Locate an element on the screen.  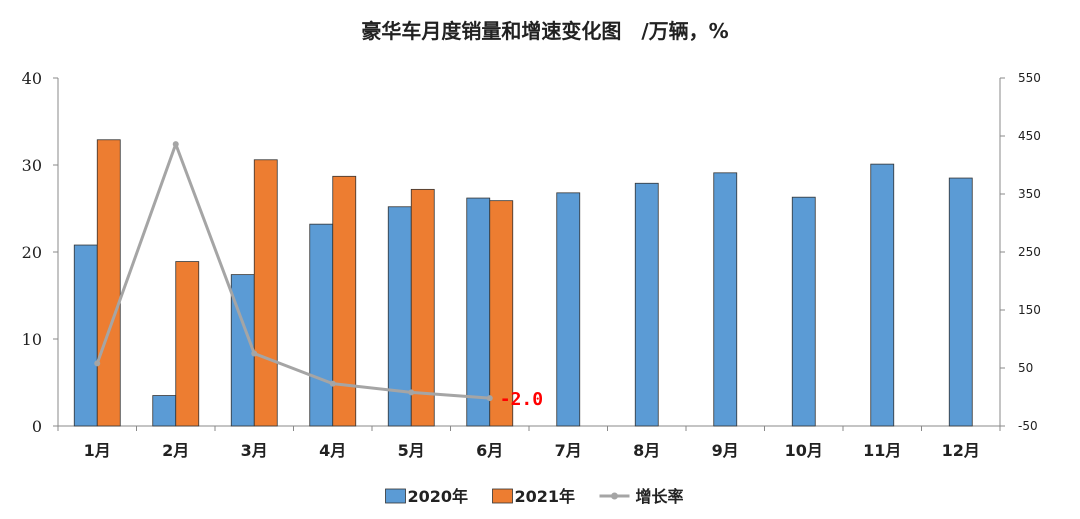
y-tick-label-left: 30 is located at coordinates (32, 165).